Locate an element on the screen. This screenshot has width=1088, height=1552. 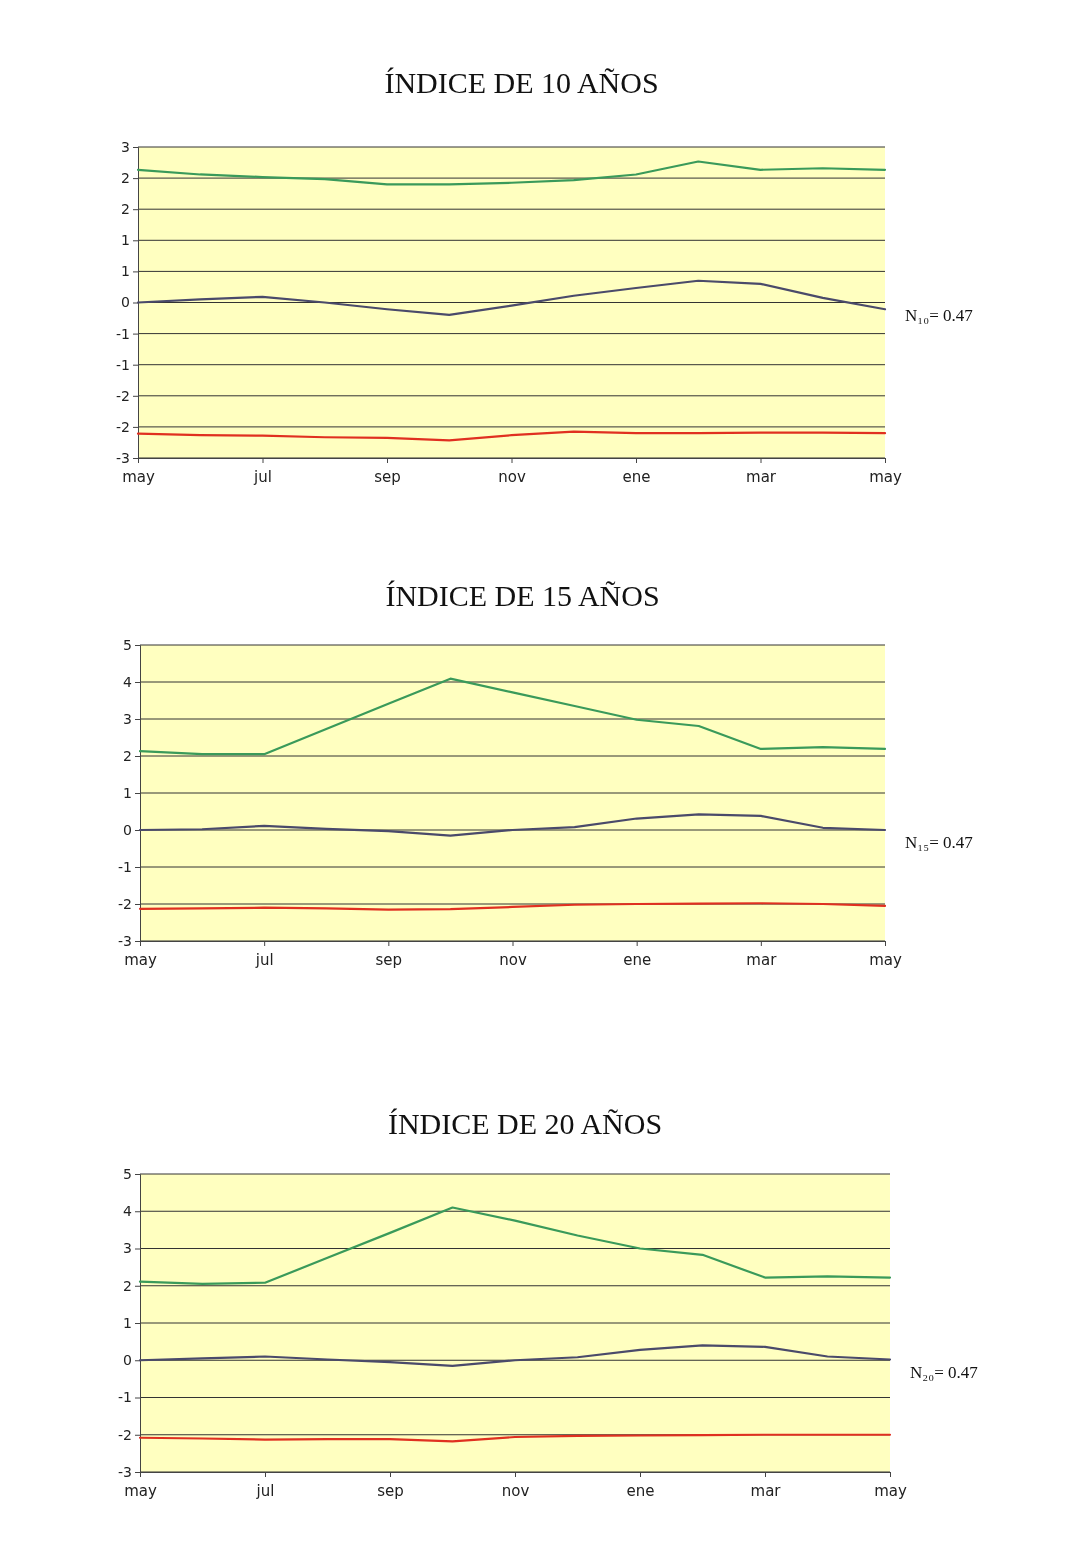
text: N₂₀= 0.47 is located at coordinates (944, 1373).